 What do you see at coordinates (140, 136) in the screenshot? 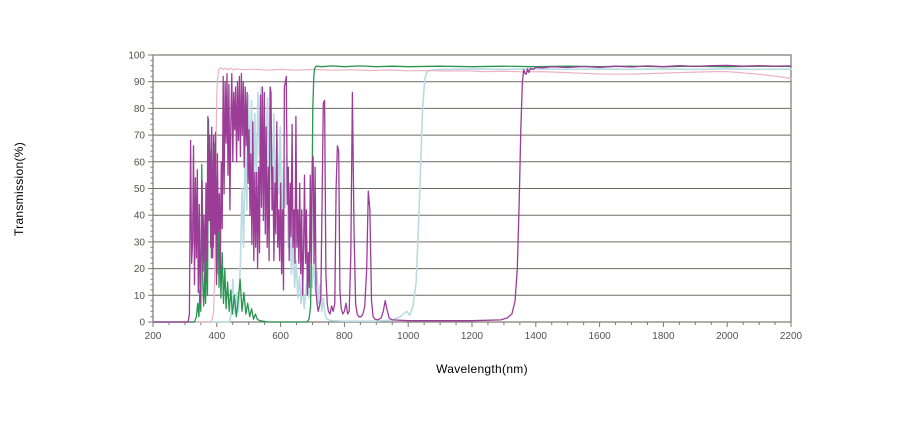
I see `y-tick-label: 70` at bounding box center [140, 136].